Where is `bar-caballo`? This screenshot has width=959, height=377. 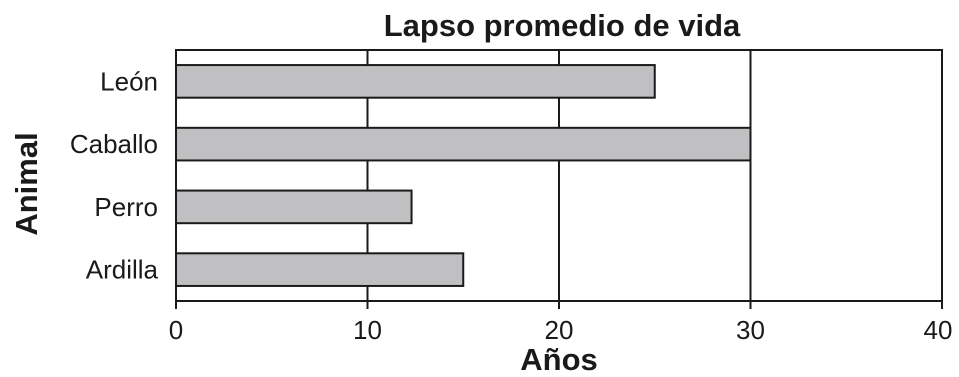
bar-caballo is located at coordinates (463, 144).